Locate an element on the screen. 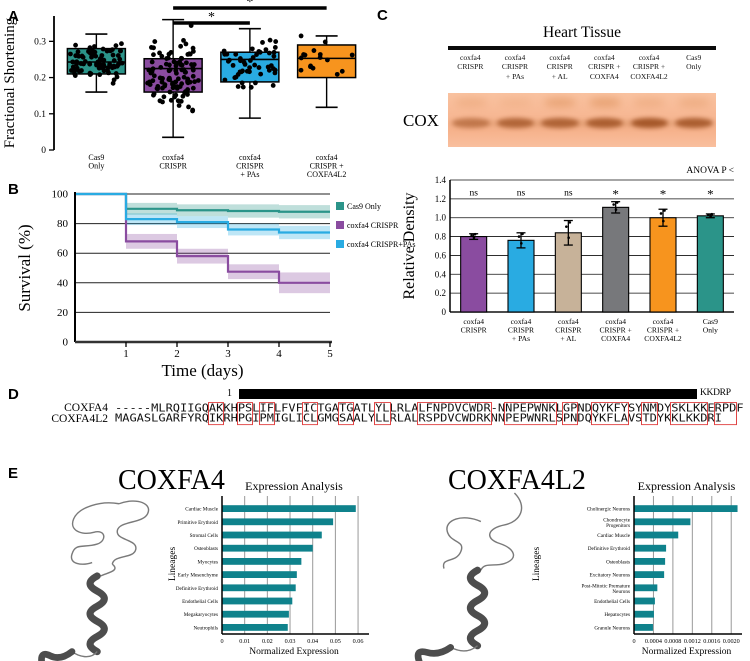 This screenshot has width=750, height=661. x-category-label: COXFA4 is located at coordinates (615, 338).